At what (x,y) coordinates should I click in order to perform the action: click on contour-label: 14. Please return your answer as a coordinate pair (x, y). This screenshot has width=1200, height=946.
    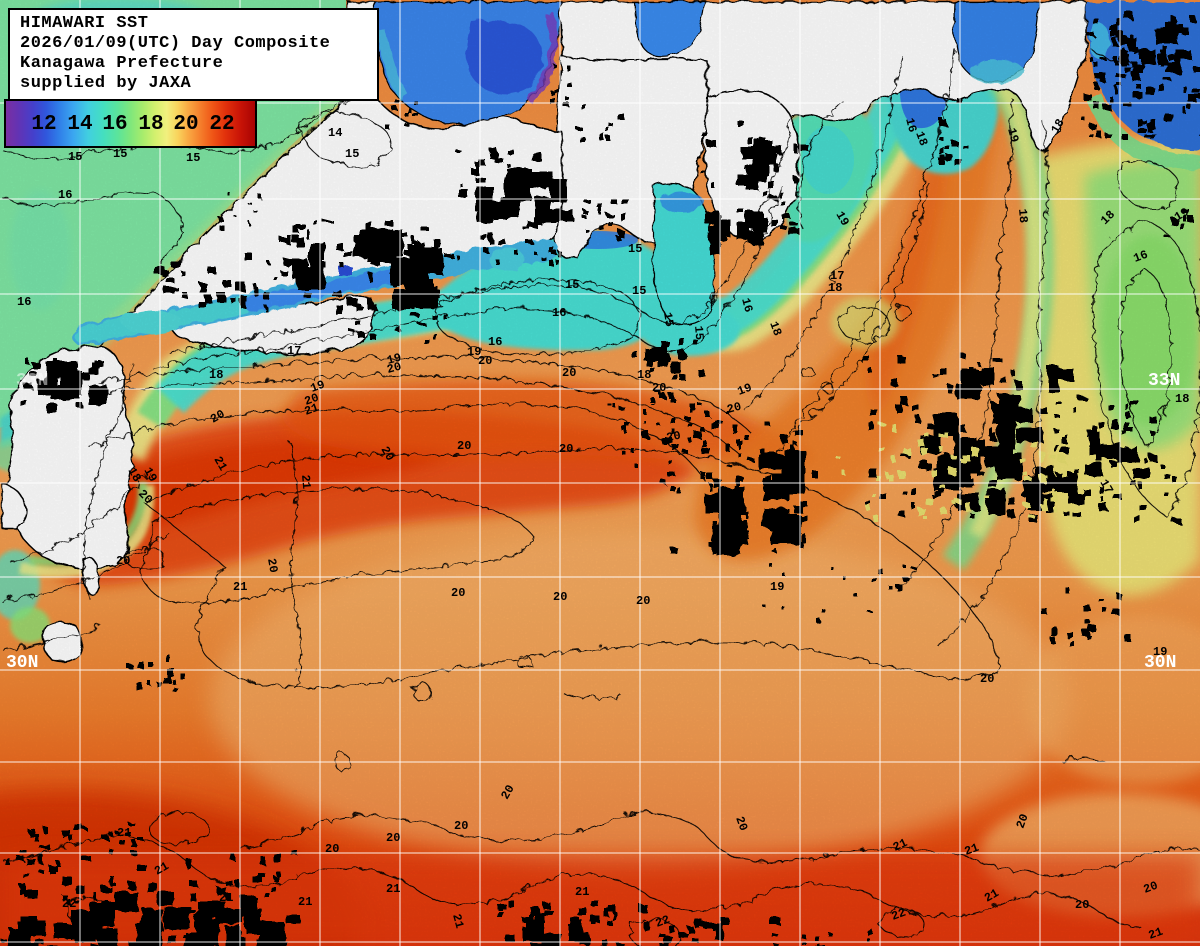
    Looking at the image, I should click on (335, 133).